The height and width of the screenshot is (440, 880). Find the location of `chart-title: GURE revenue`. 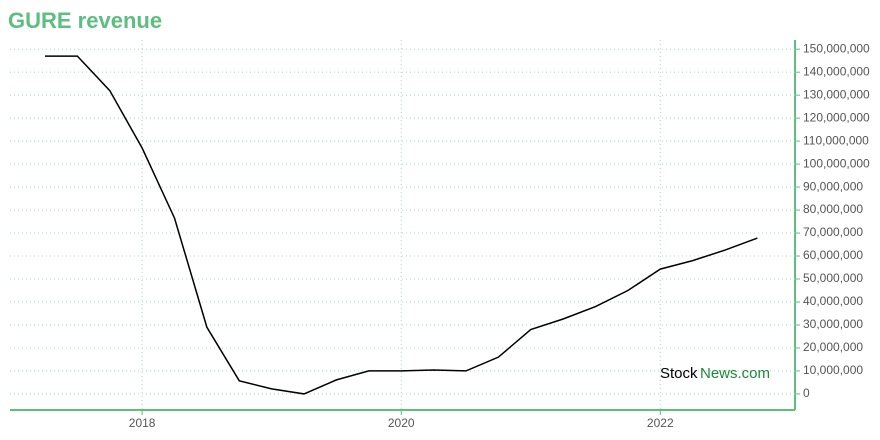

chart-title: GURE revenue is located at coordinates (85, 20).